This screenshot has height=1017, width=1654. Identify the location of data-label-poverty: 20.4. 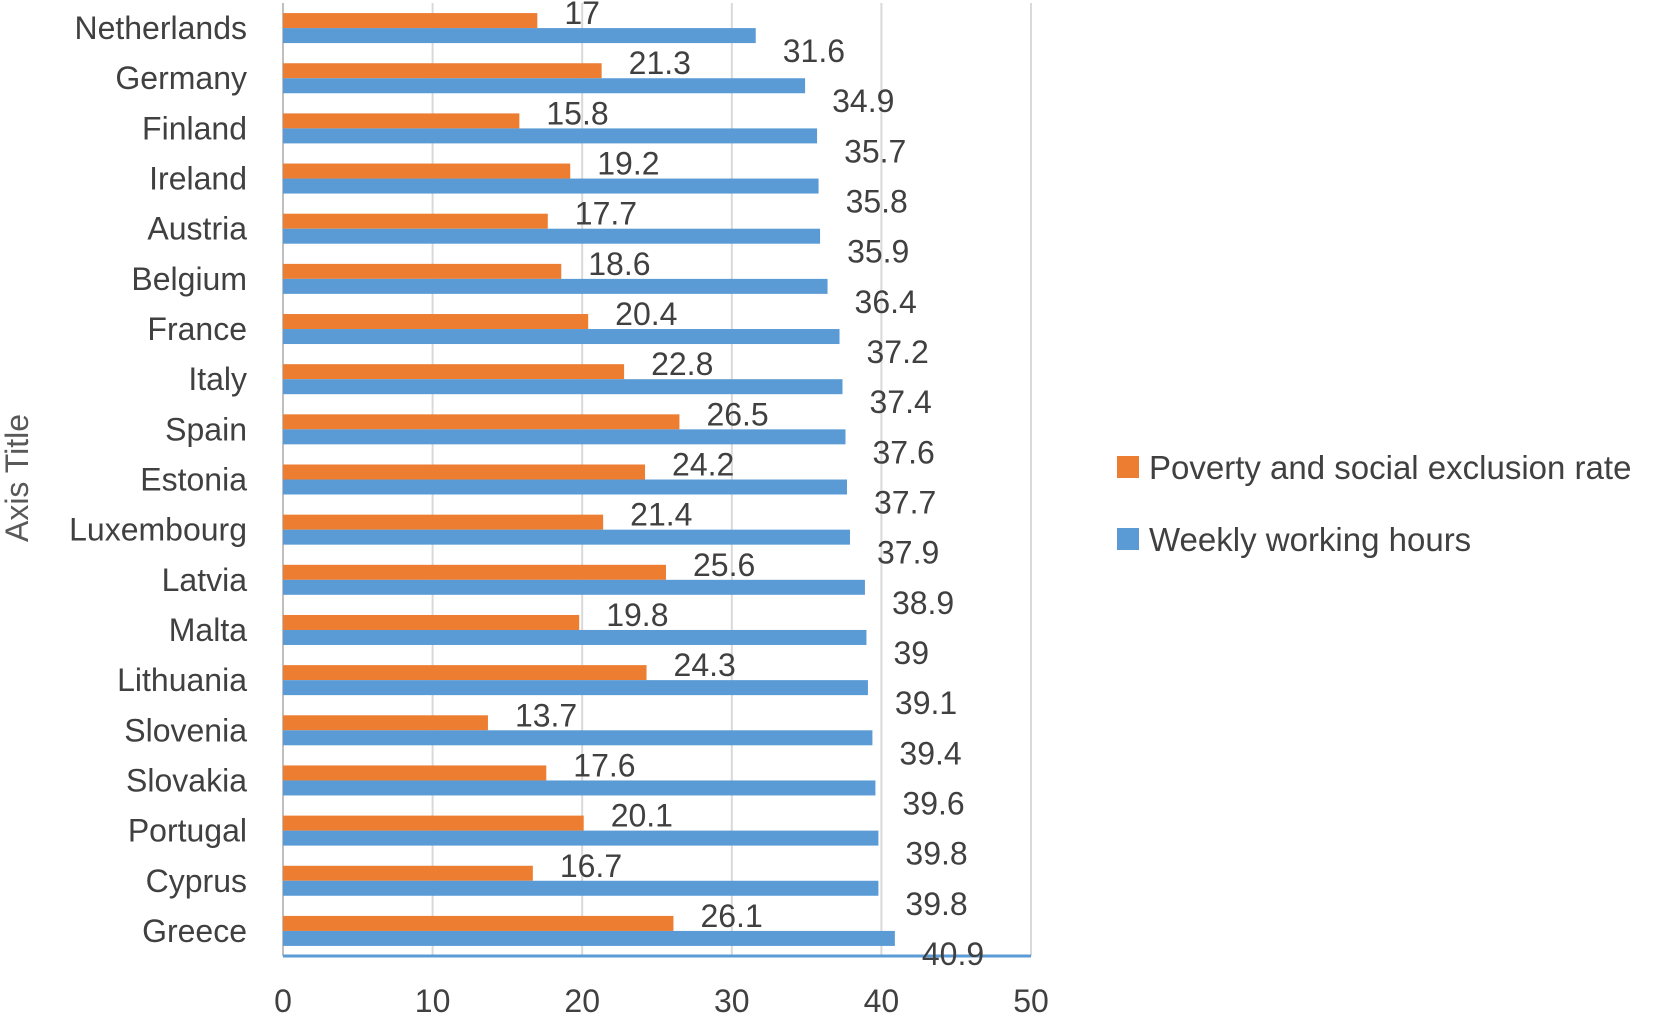
(646, 314).